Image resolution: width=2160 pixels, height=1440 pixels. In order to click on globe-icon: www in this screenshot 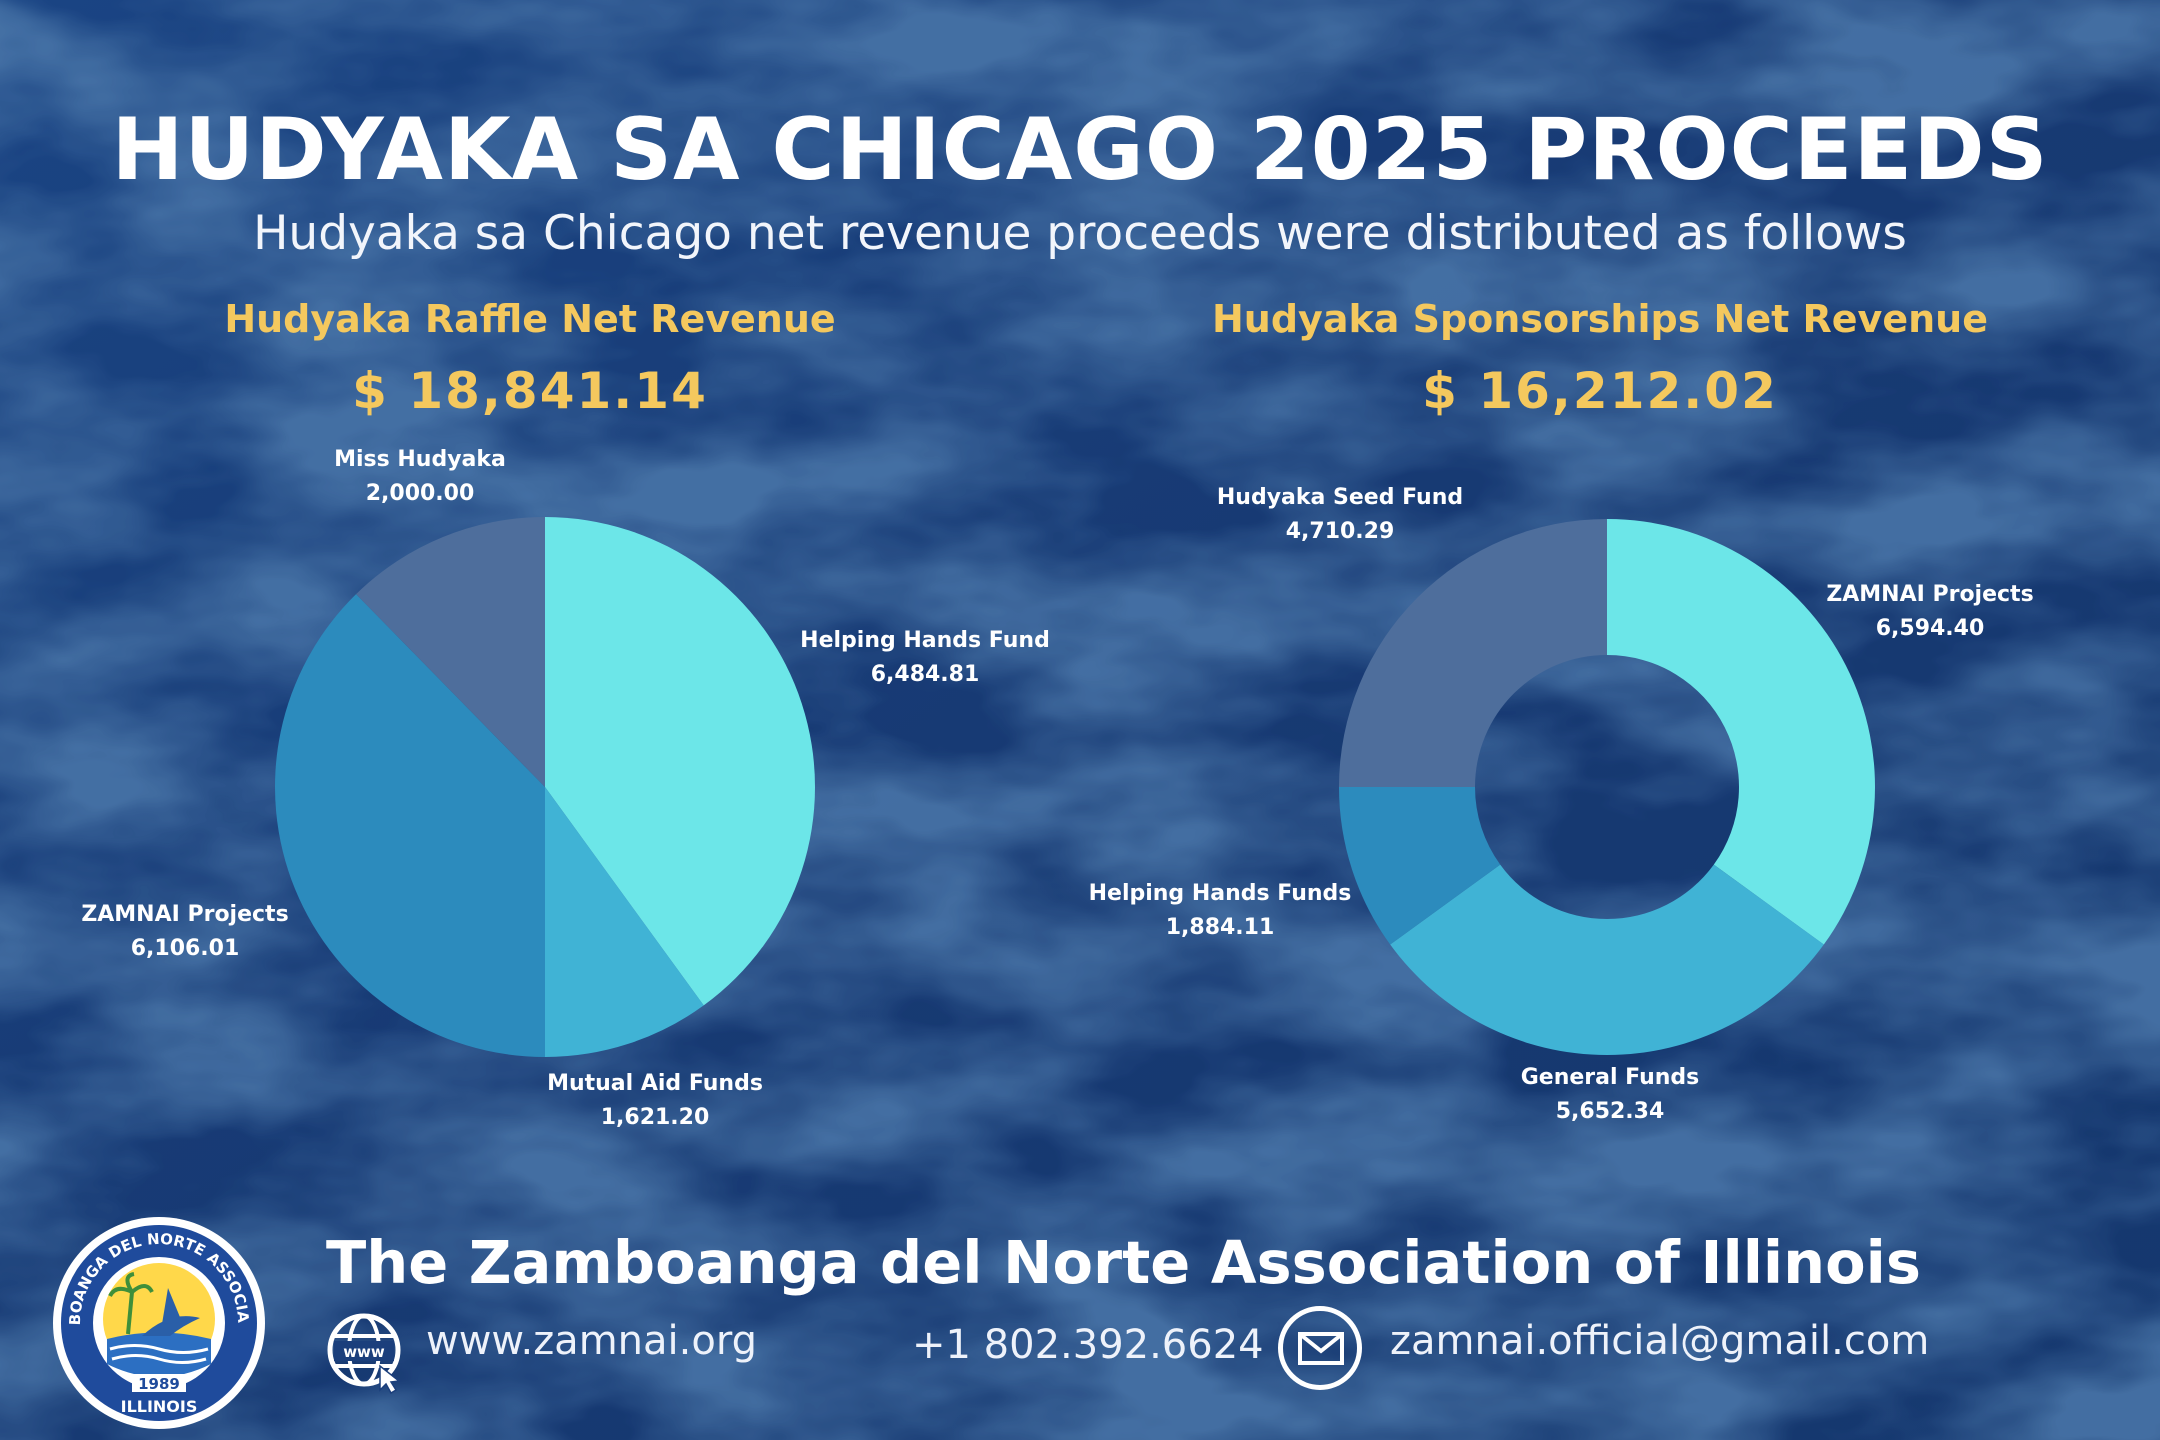, I will do `click(364, 1353)`.